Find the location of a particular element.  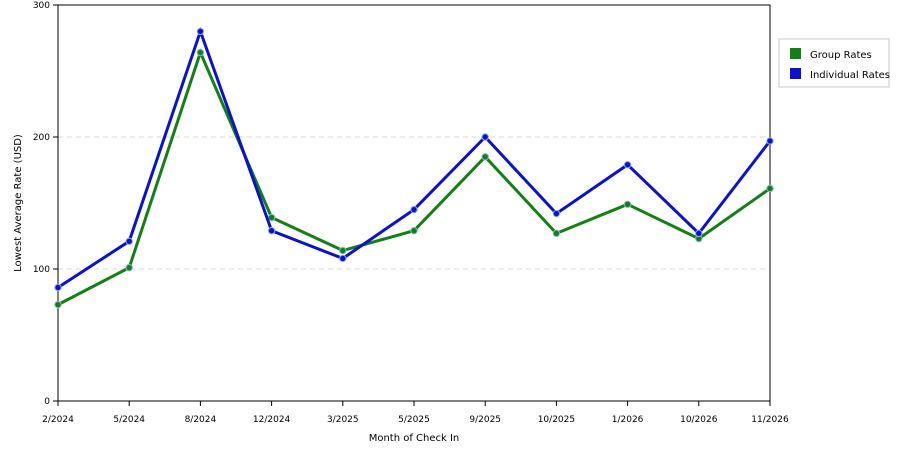

y-tick-label: 200 is located at coordinates (41, 138).